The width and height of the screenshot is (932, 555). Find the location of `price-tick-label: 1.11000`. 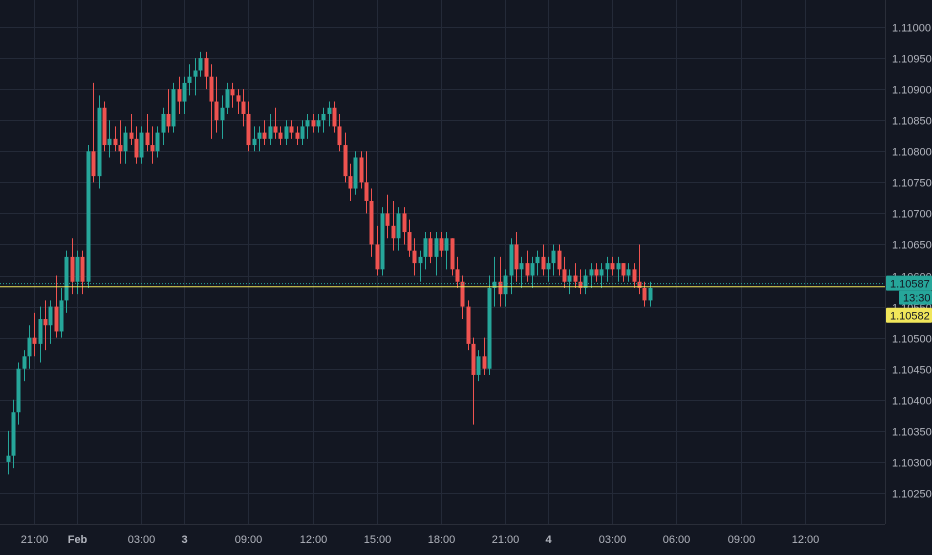

price-tick-label: 1.11000 is located at coordinates (911, 29).